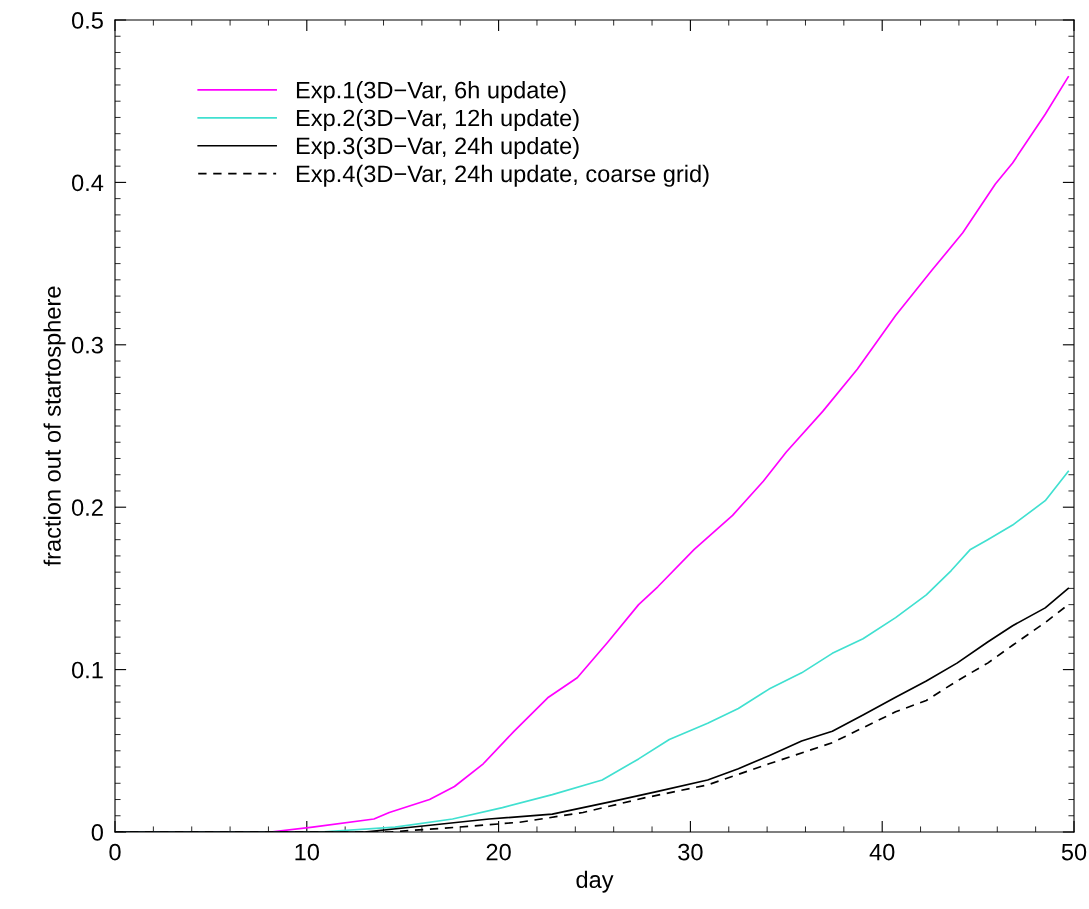 Image resolution: width=1089 pixels, height=909 pixels. I want to click on x-tick-label: 40, so click(882, 852).